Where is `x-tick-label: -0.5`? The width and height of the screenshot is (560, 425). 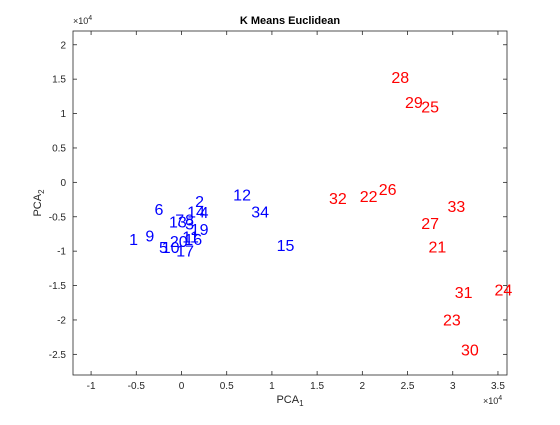 x-tick-label: -0.5 is located at coordinates (137, 386).